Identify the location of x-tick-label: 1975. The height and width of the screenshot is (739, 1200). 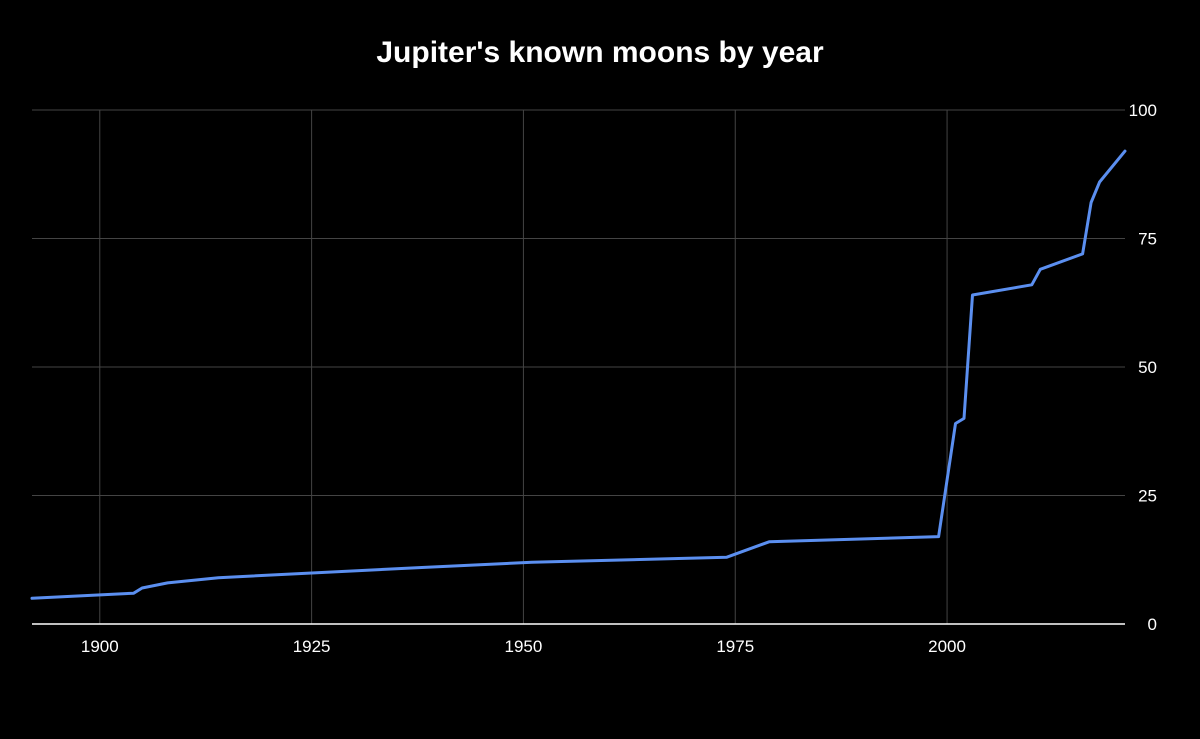
(735, 646).